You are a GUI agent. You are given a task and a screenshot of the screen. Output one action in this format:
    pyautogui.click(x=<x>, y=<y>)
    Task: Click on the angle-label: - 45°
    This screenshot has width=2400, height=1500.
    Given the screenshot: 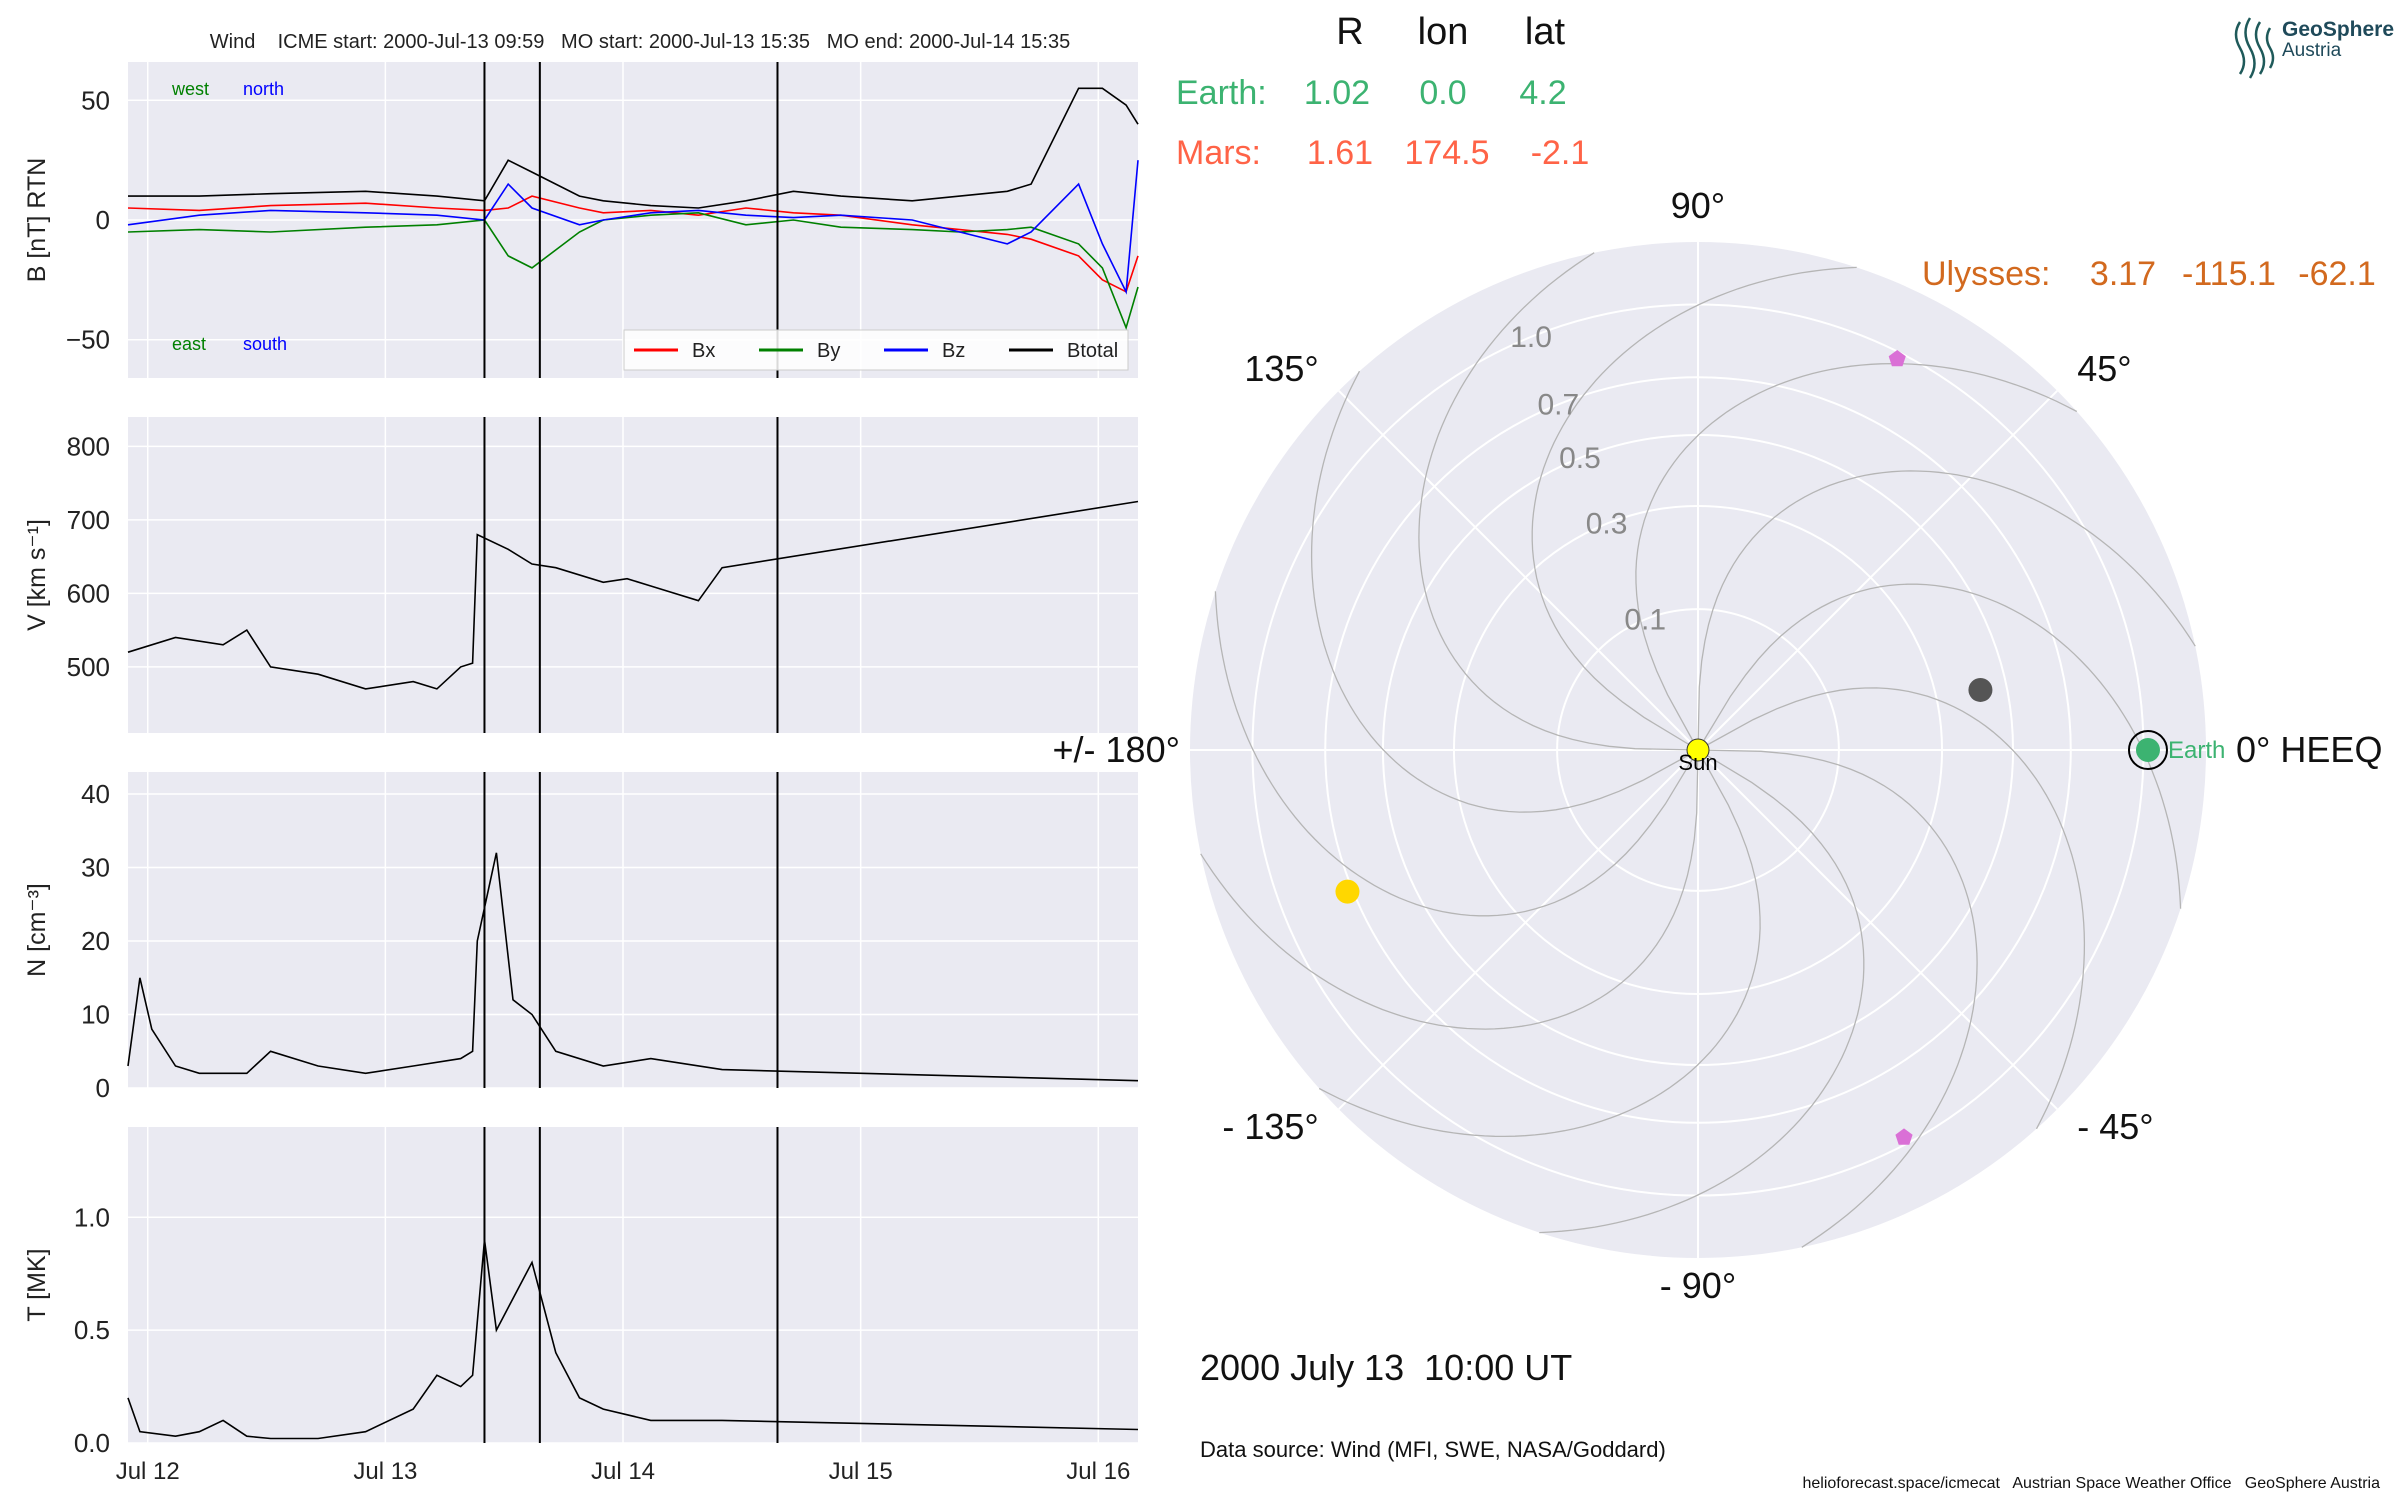 What is the action you would take?
    pyautogui.click(x=2115, y=1126)
    